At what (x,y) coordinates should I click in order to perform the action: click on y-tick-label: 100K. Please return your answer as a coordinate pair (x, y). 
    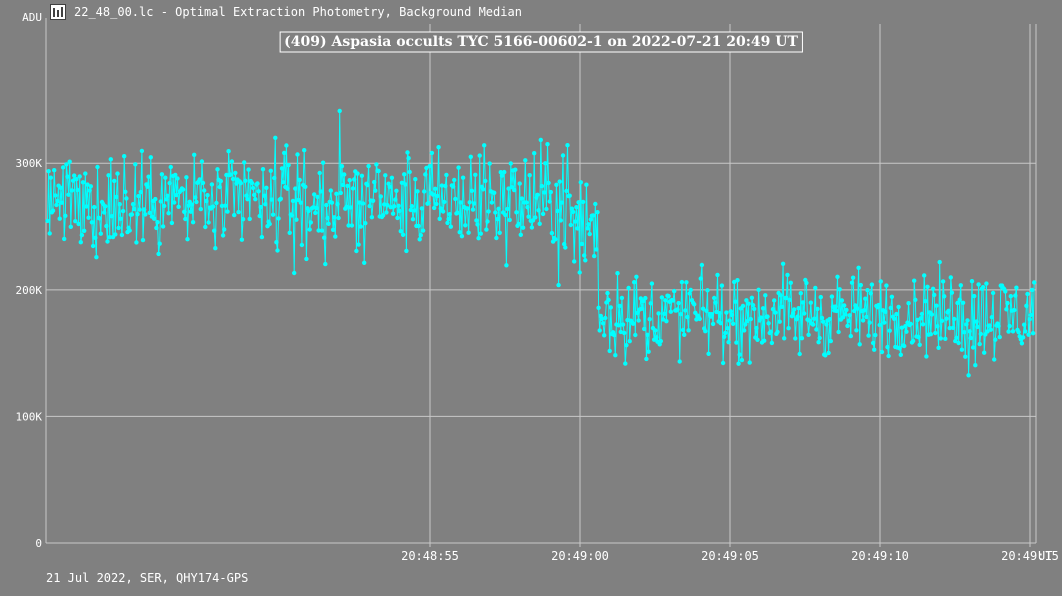
    Looking at the image, I should click on (29, 416).